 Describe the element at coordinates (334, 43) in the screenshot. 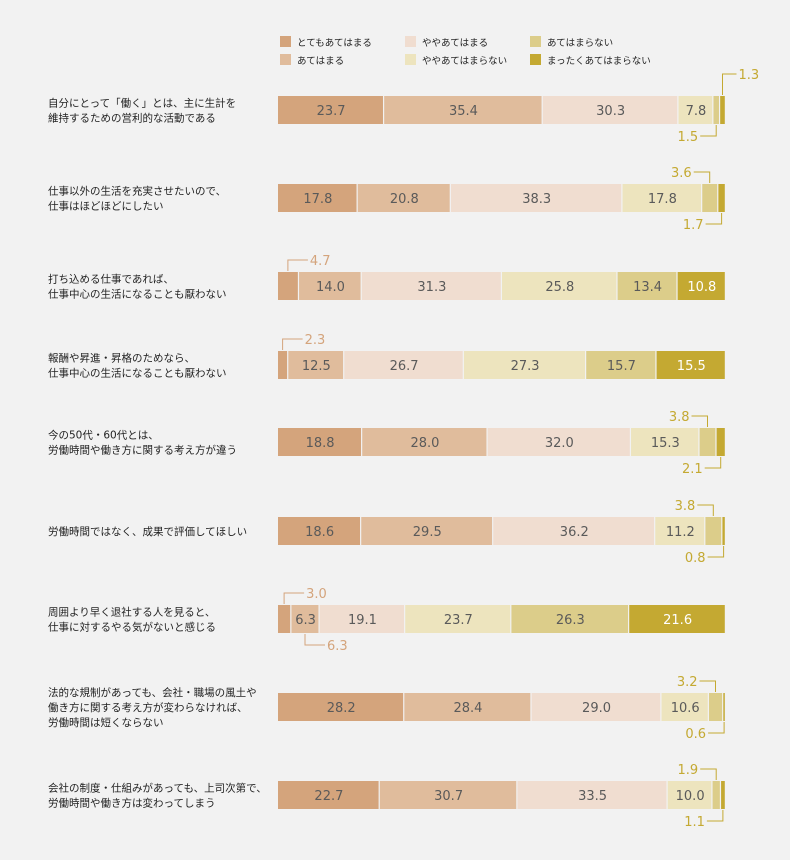

I see `legend-label-0: とてもあてはまる` at that location.